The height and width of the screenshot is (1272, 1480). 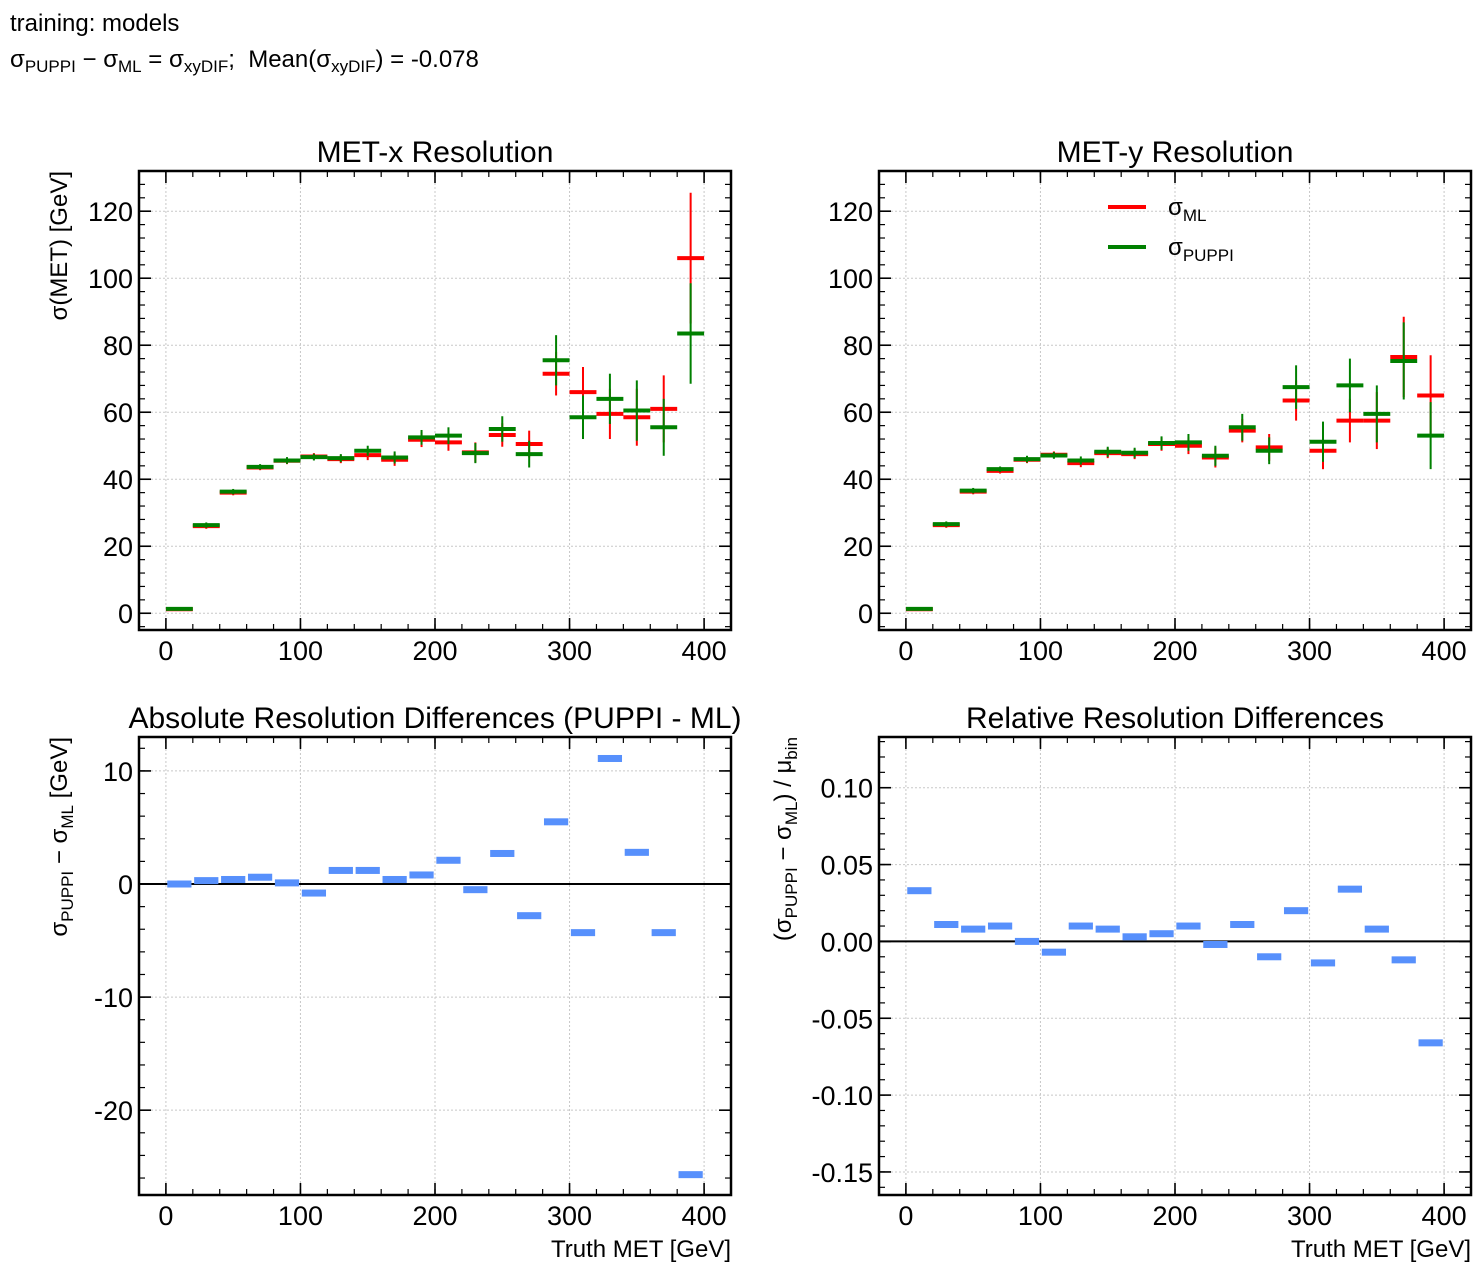 I want to click on y-tick-label: -0.15, so click(x=842, y=1173).